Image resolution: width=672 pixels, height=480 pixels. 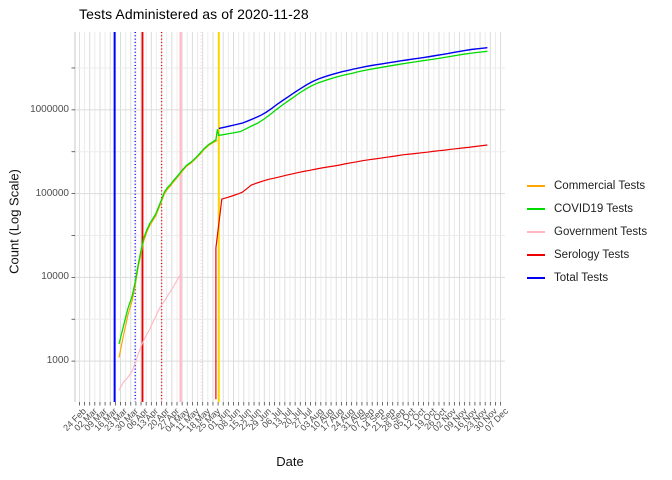 I want to click on legend-label: COVID19 Tests, so click(x=594, y=208).